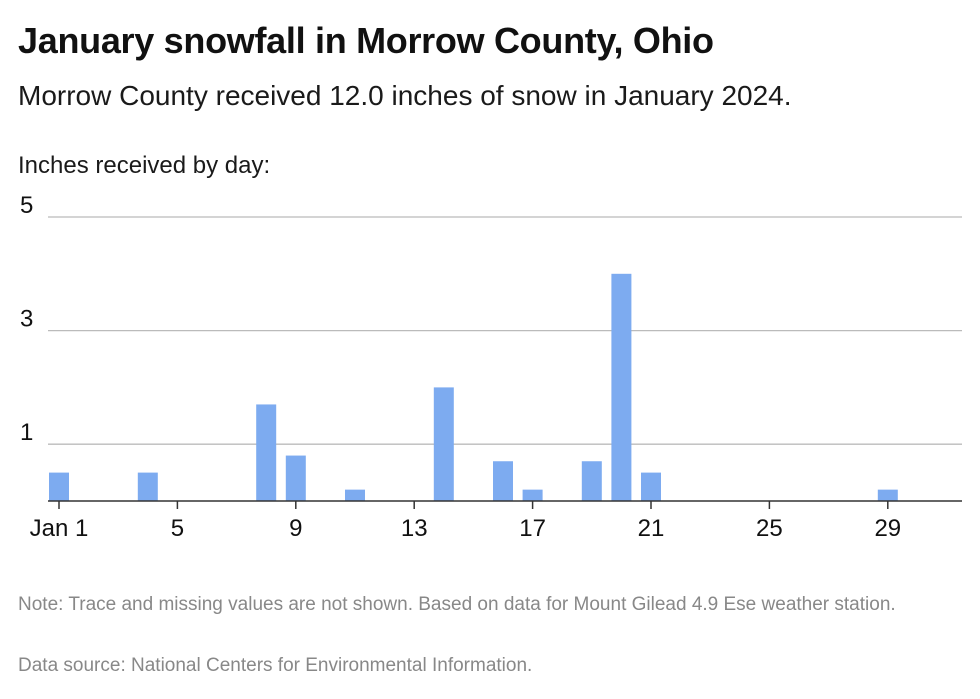  I want to click on y-tick-label: 3, so click(26, 319).